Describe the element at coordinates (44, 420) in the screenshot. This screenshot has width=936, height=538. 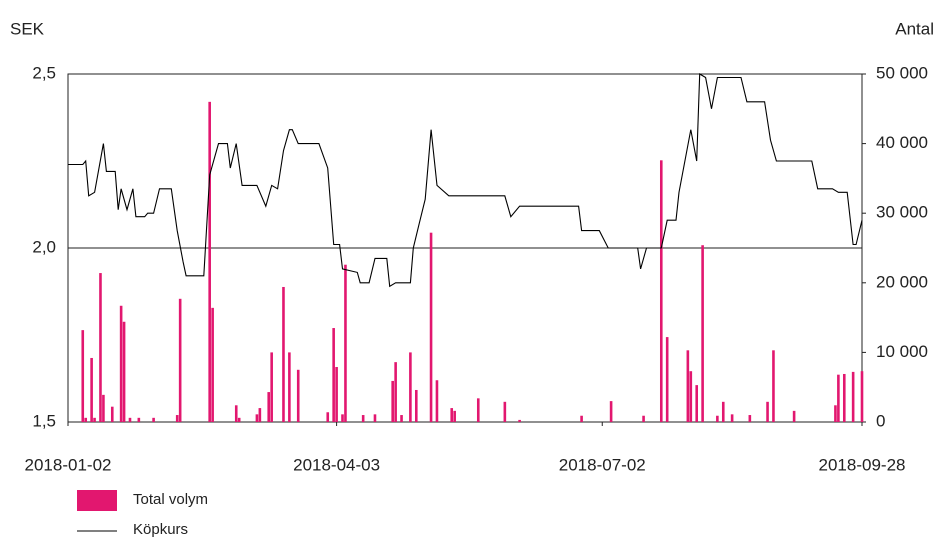
I see `y-tick-label: 1,5` at that location.